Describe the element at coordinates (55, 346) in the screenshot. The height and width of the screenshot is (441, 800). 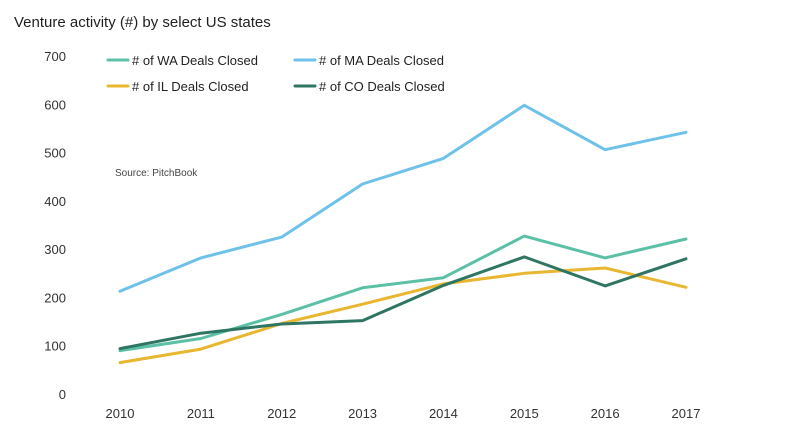
I see `y-tick-label-100: 100` at that location.